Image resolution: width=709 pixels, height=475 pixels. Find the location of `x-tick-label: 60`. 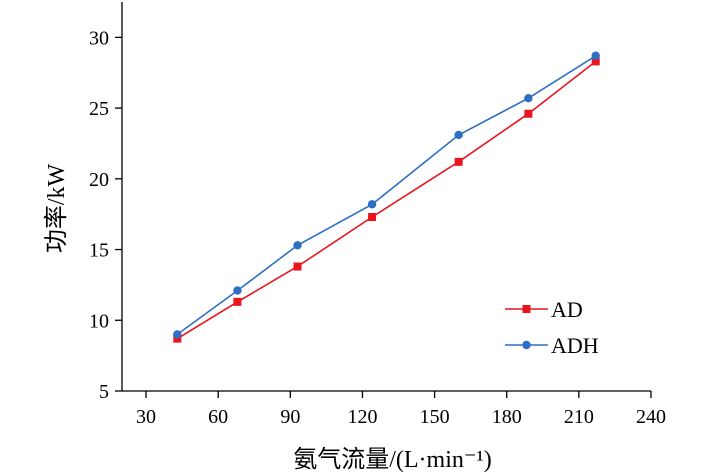

x-tick-label: 60 is located at coordinates (218, 417).